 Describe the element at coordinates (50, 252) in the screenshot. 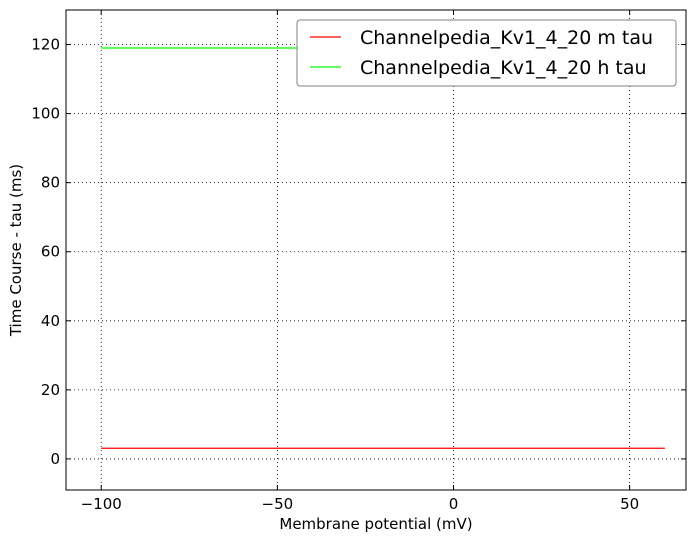

I see `y-tick-label: 60` at that location.